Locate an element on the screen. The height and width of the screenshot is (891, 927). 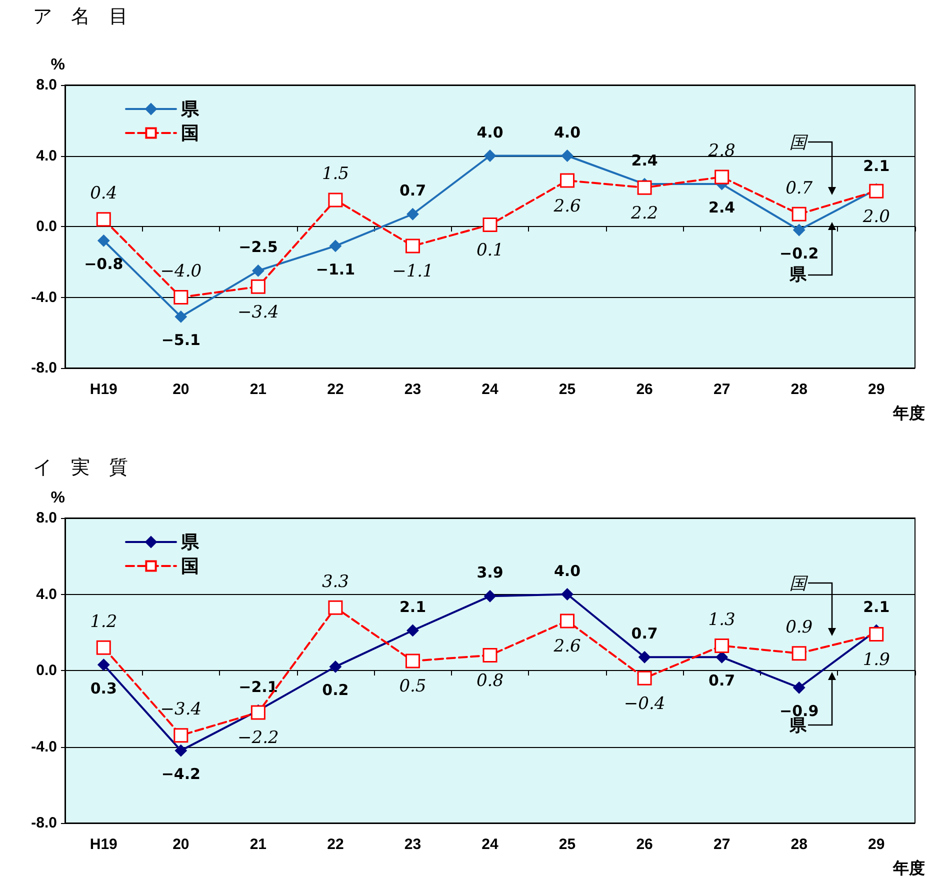
y-tick-label: -4.0 is located at coordinates (44, 297).